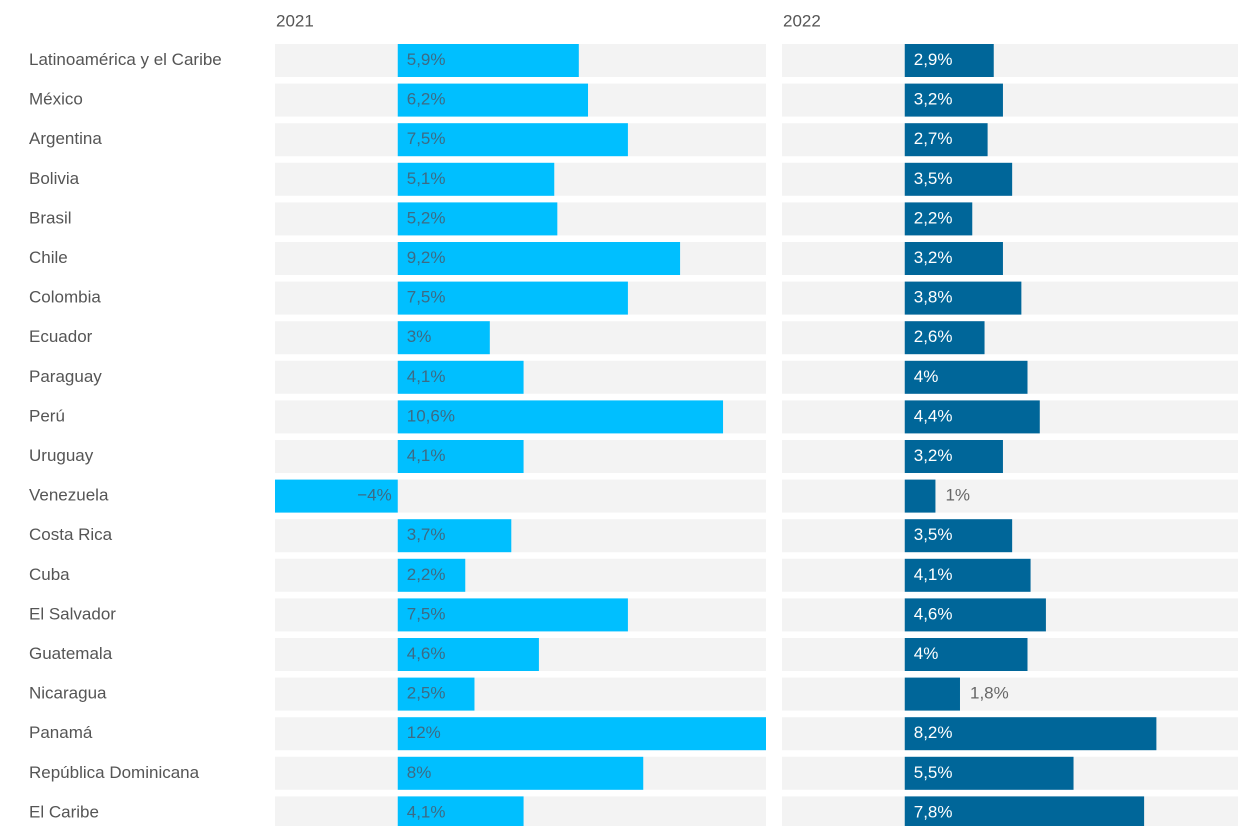  What do you see at coordinates (933, 415) in the screenshot?
I see `value-label: 4,4%` at bounding box center [933, 415].